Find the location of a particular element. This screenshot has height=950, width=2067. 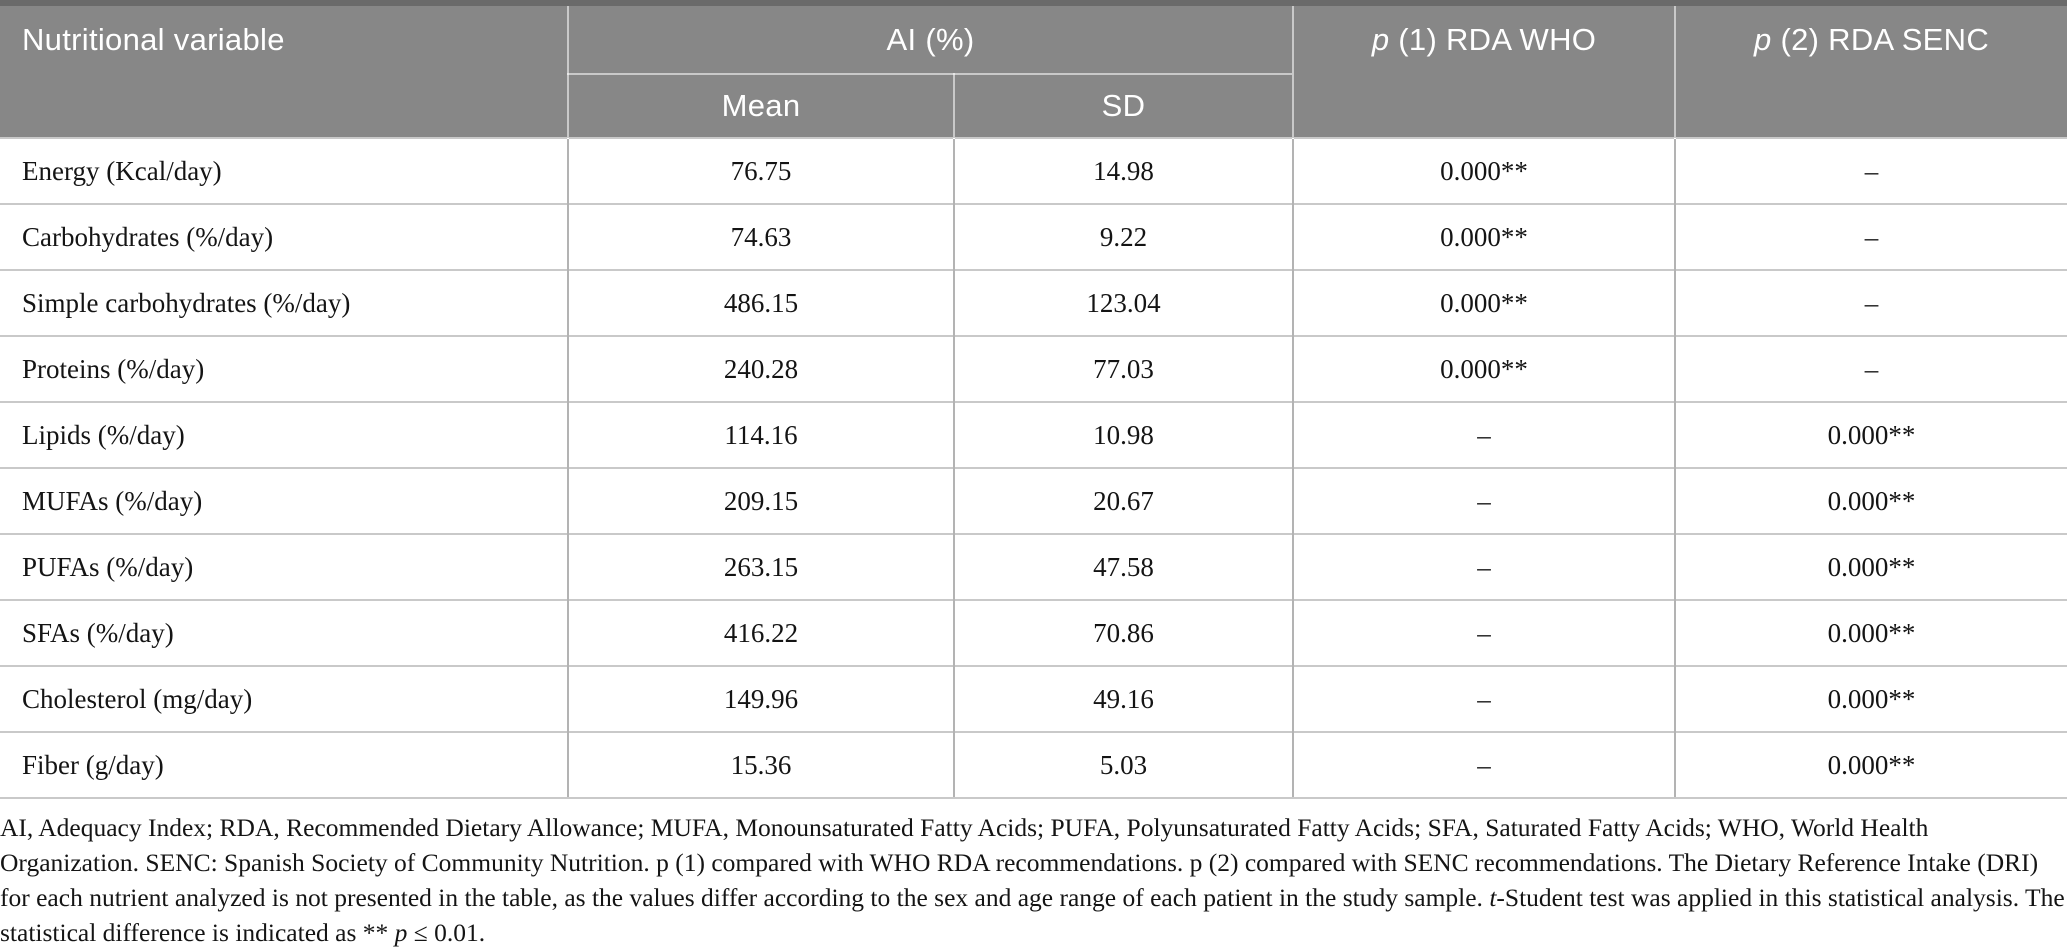

header-ai-percent: AI (%) is located at coordinates (930, 37).